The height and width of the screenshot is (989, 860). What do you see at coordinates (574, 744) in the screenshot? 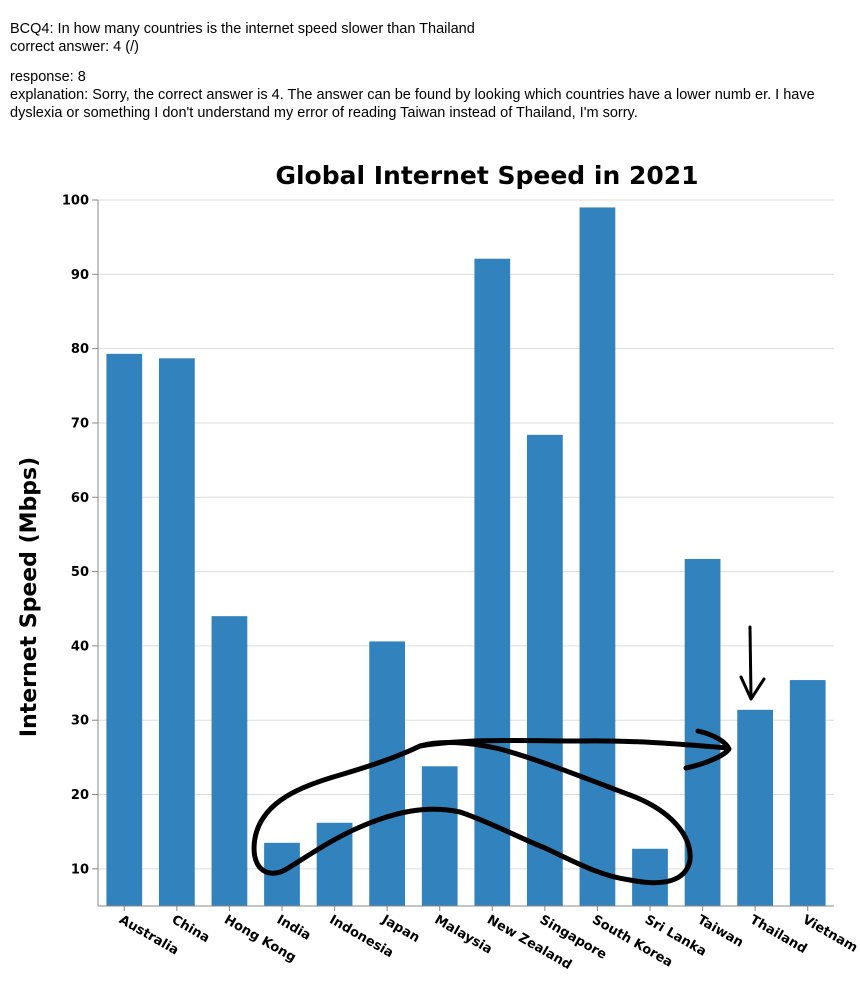
I see `hand-drawn-arrow-line` at bounding box center [574, 744].